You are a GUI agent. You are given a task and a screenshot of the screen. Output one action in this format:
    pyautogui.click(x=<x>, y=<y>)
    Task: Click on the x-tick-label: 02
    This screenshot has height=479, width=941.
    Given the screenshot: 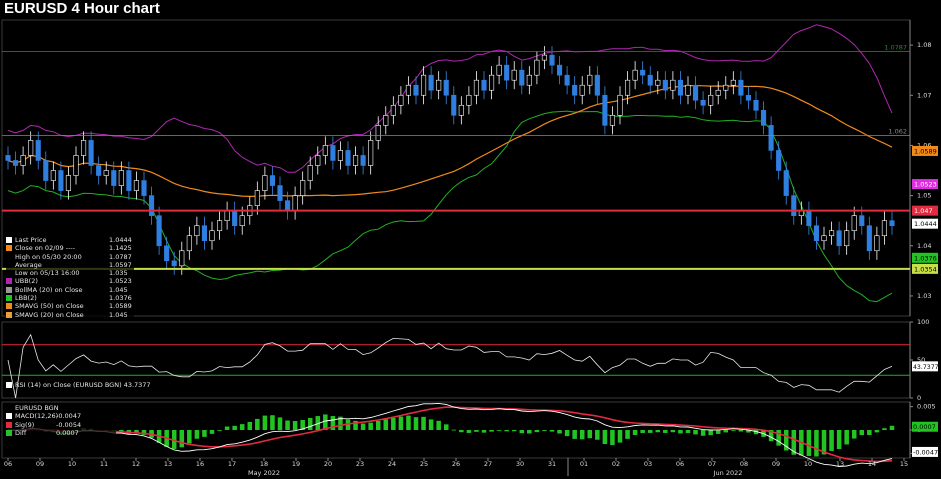 What is the action you would take?
    pyautogui.click(x=616, y=464)
    